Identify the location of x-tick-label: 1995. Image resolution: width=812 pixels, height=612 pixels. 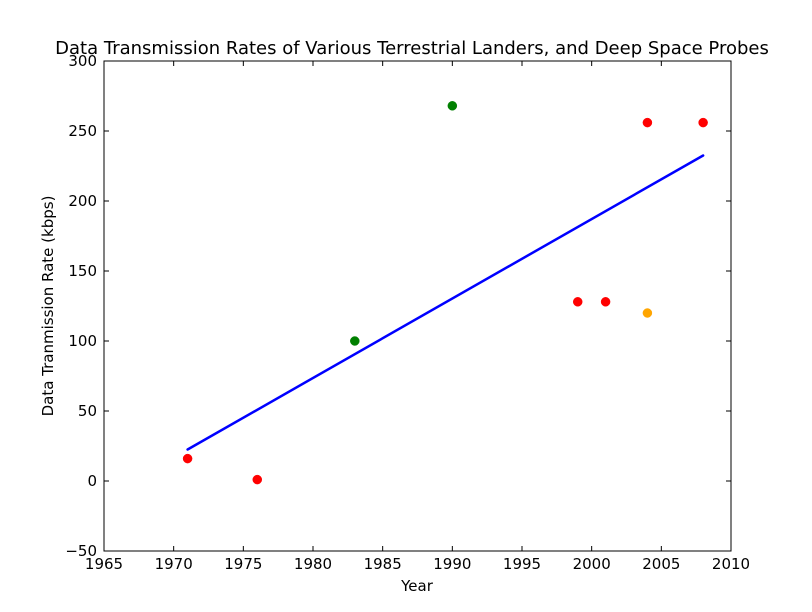
(522, 564).